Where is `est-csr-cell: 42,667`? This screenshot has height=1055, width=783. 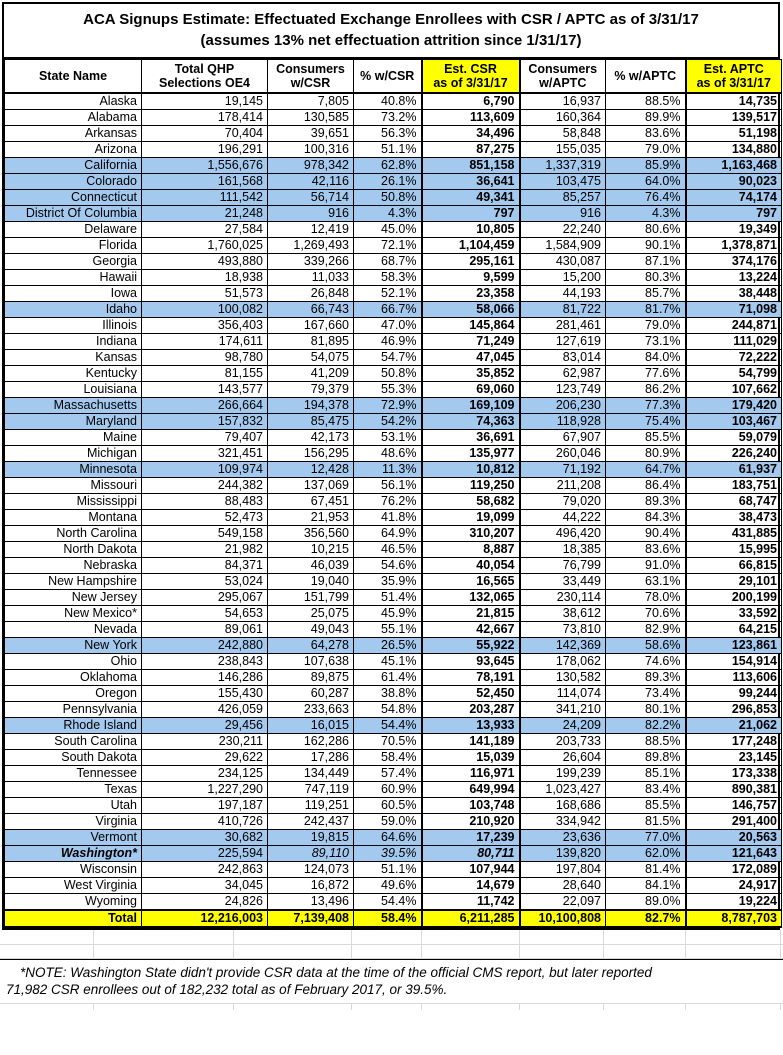
est-csr-cell: 42,667 is located at coordinates (470, 629).